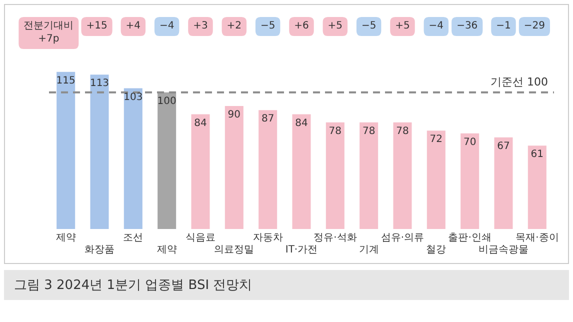 Image resolution: width=573 pixels, height=322 pixels. I want to click on data-label: 87, so click(267, 119).